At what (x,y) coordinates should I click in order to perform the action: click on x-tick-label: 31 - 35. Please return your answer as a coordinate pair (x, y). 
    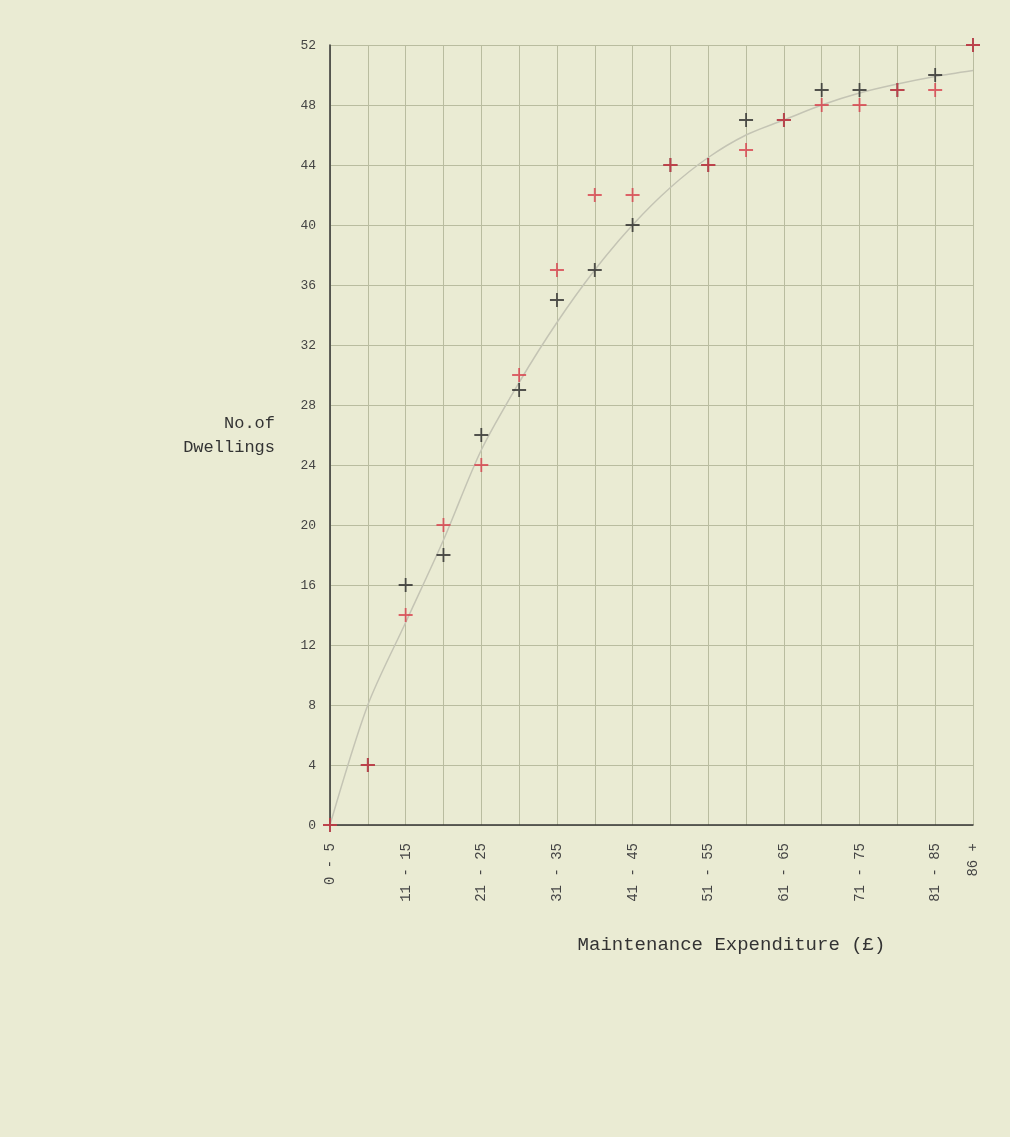
    Looking at the image, I should click on (556, 872).